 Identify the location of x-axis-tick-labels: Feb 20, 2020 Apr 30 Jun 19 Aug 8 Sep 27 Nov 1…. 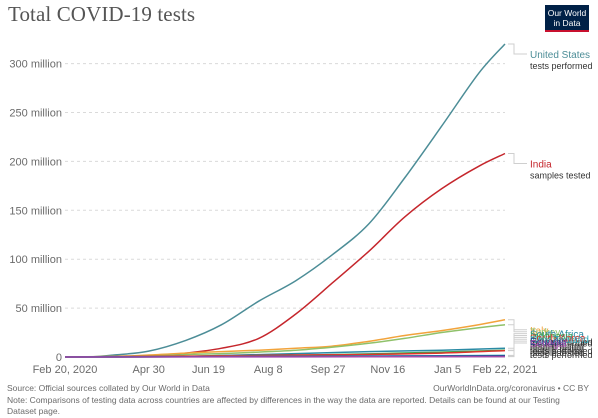
(285, 370).